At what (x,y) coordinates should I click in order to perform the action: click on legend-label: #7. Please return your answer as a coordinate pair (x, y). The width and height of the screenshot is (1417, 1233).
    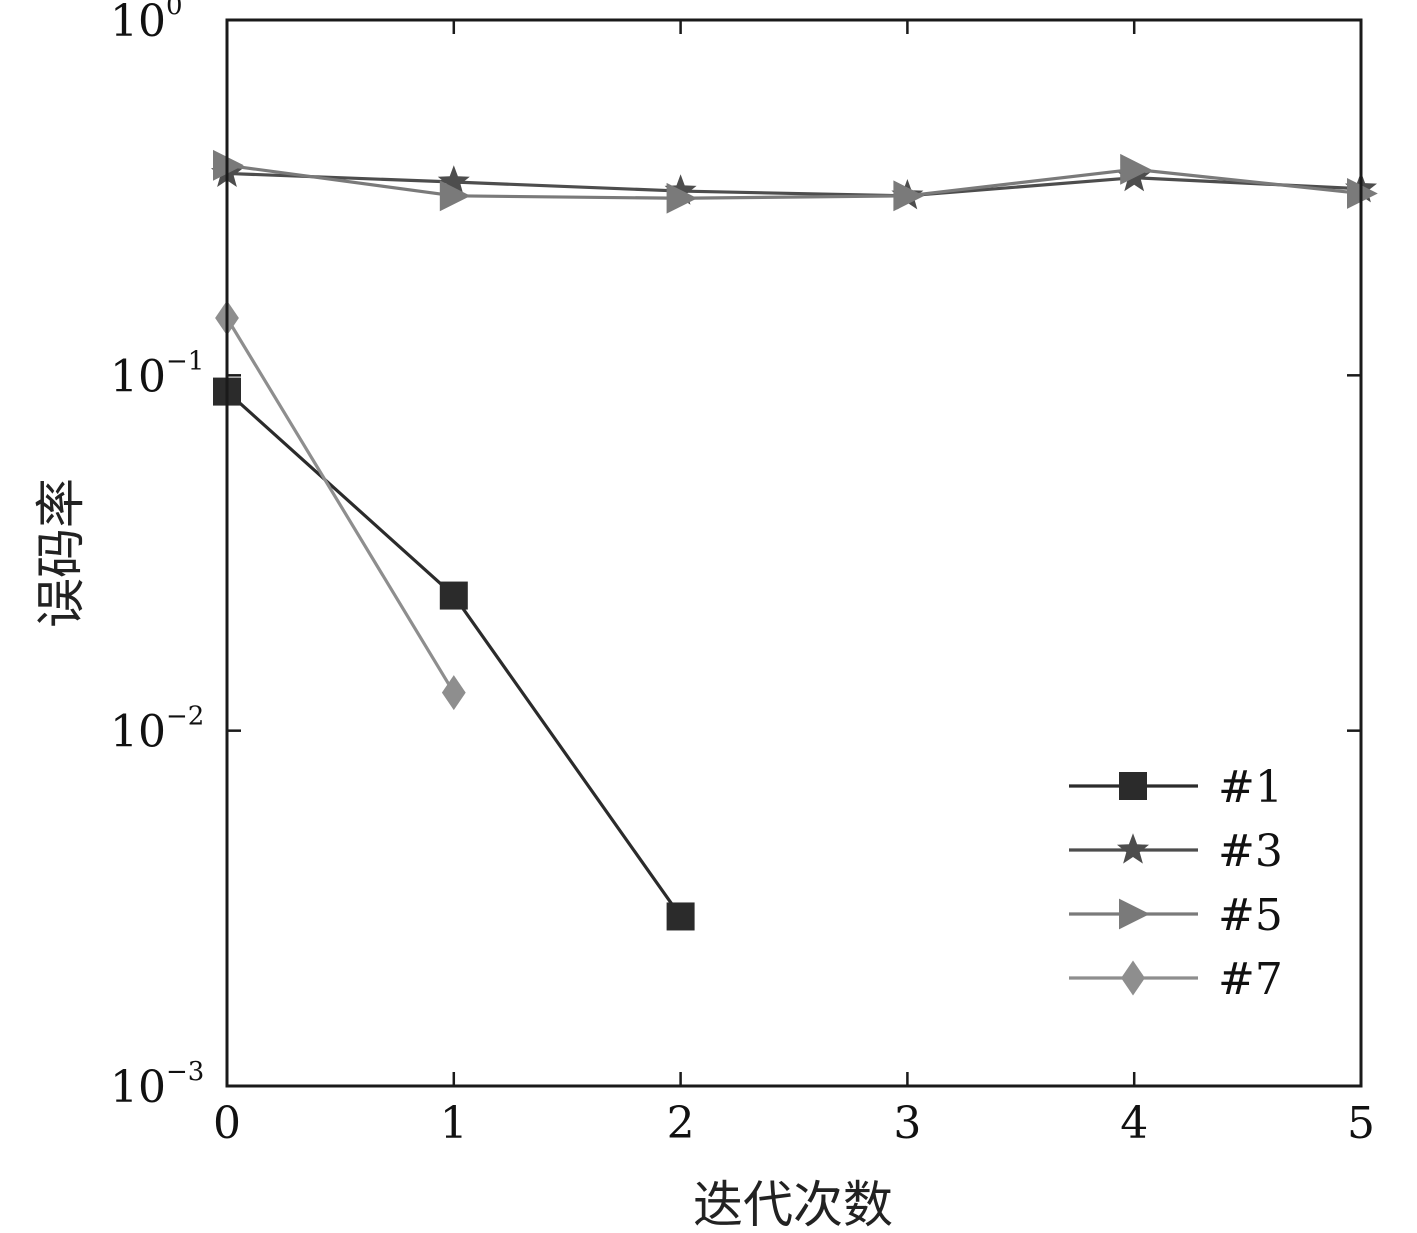
    Looking at the image, I should click on (1250, 979).